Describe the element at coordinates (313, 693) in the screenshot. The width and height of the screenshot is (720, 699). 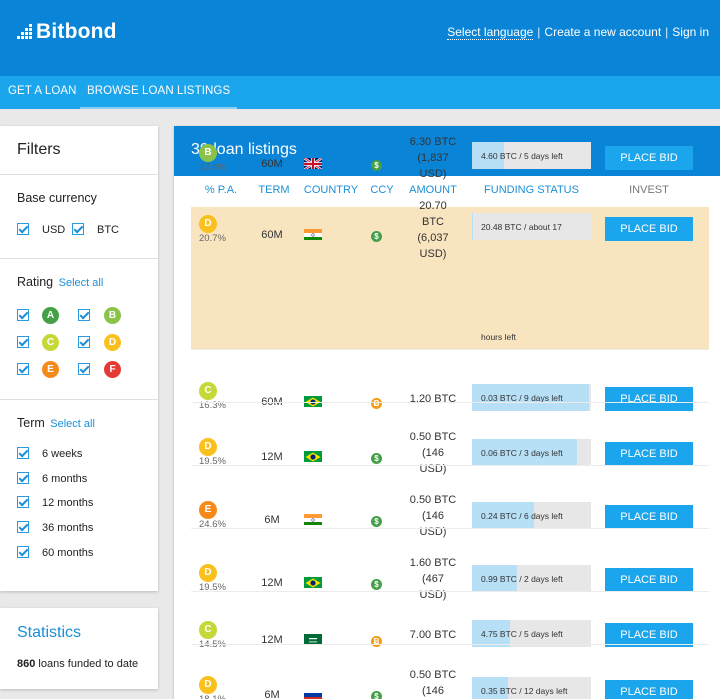
I see `flag-russia-icon` at that location.